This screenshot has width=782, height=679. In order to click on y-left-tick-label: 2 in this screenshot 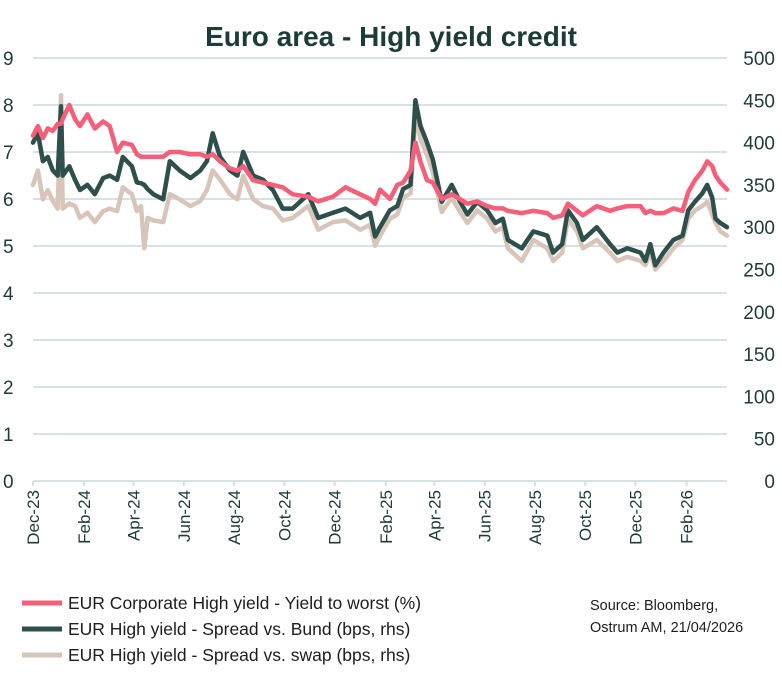, I will do `click(8, 388)`.